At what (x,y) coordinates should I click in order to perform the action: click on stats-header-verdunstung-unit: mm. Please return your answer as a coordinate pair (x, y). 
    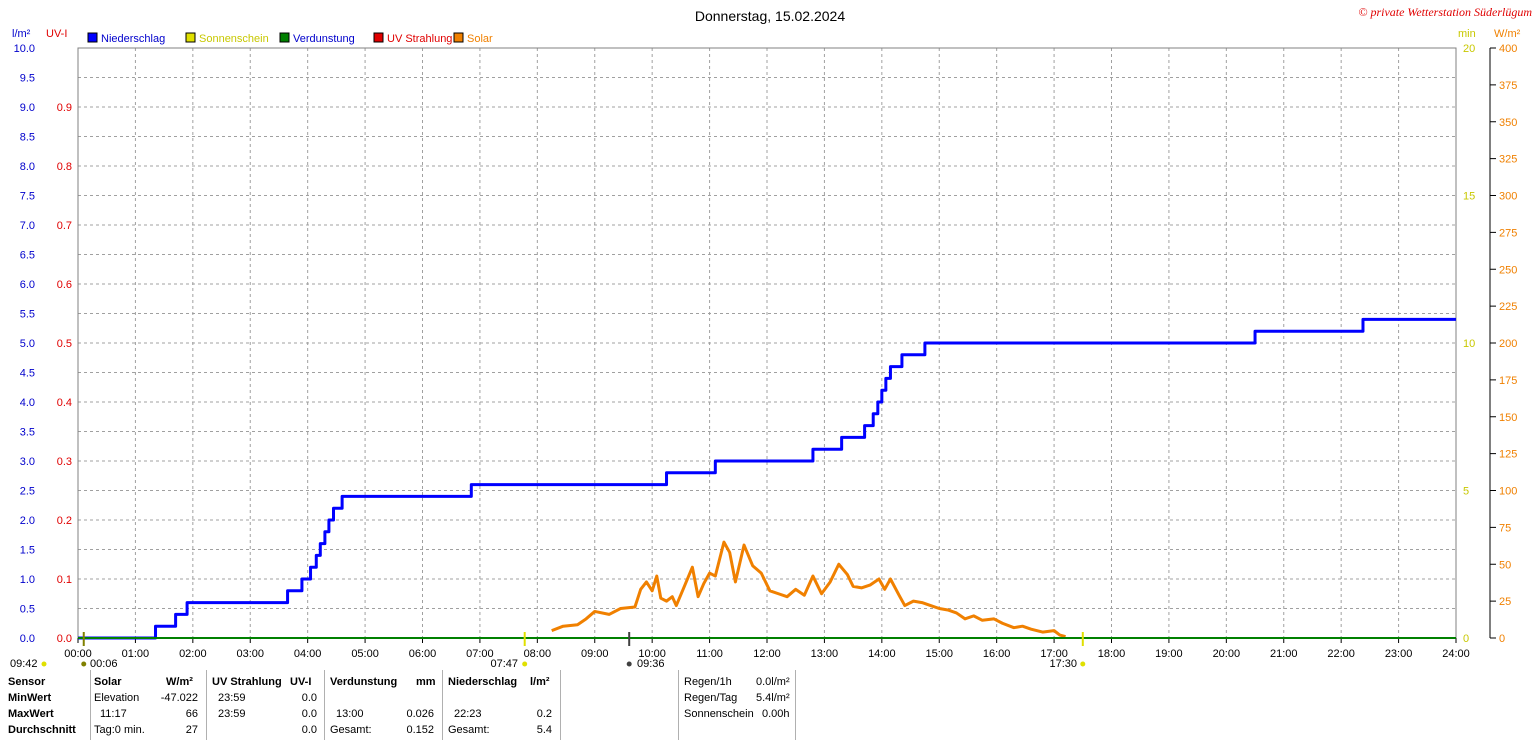
    Looking at the image, I should click on (426, 682).